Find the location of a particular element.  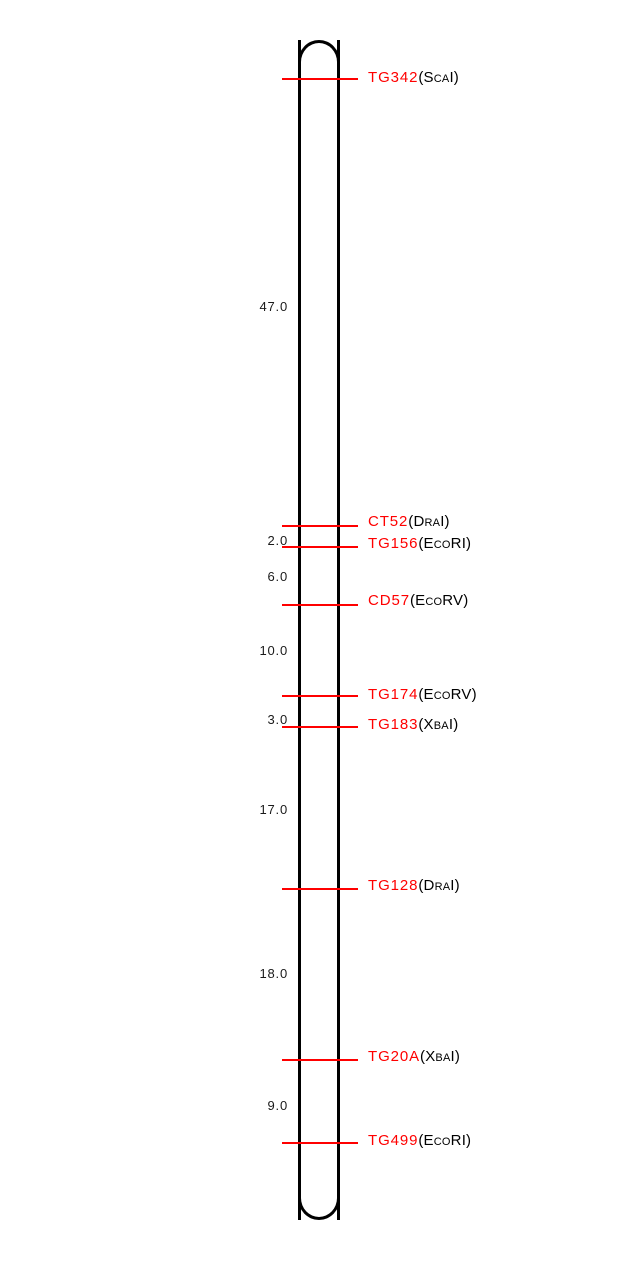

marker-label: TG128(DraI) is located at coordinates (414, 886).